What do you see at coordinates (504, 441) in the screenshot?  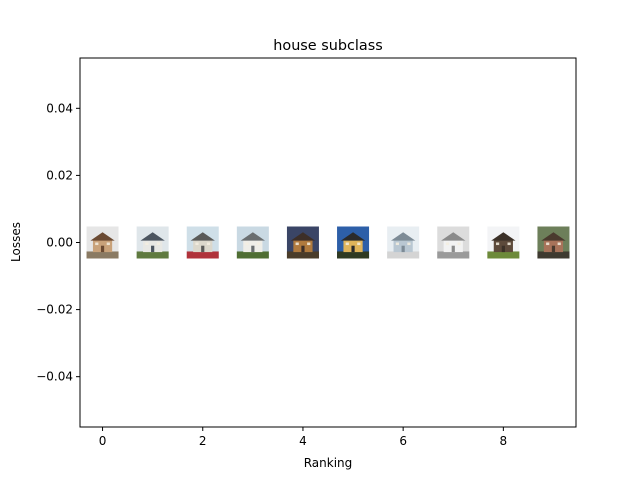 I see `x-tick-label: 8` at bounding box center [504, 441].